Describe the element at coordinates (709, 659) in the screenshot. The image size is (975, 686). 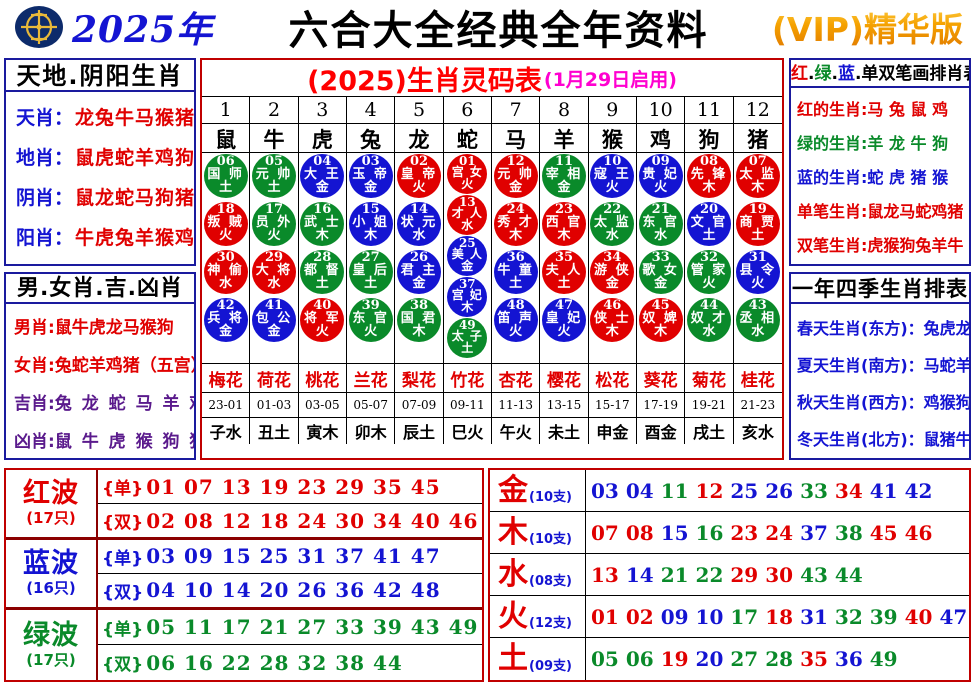
I see `element-number: 20` at that location.